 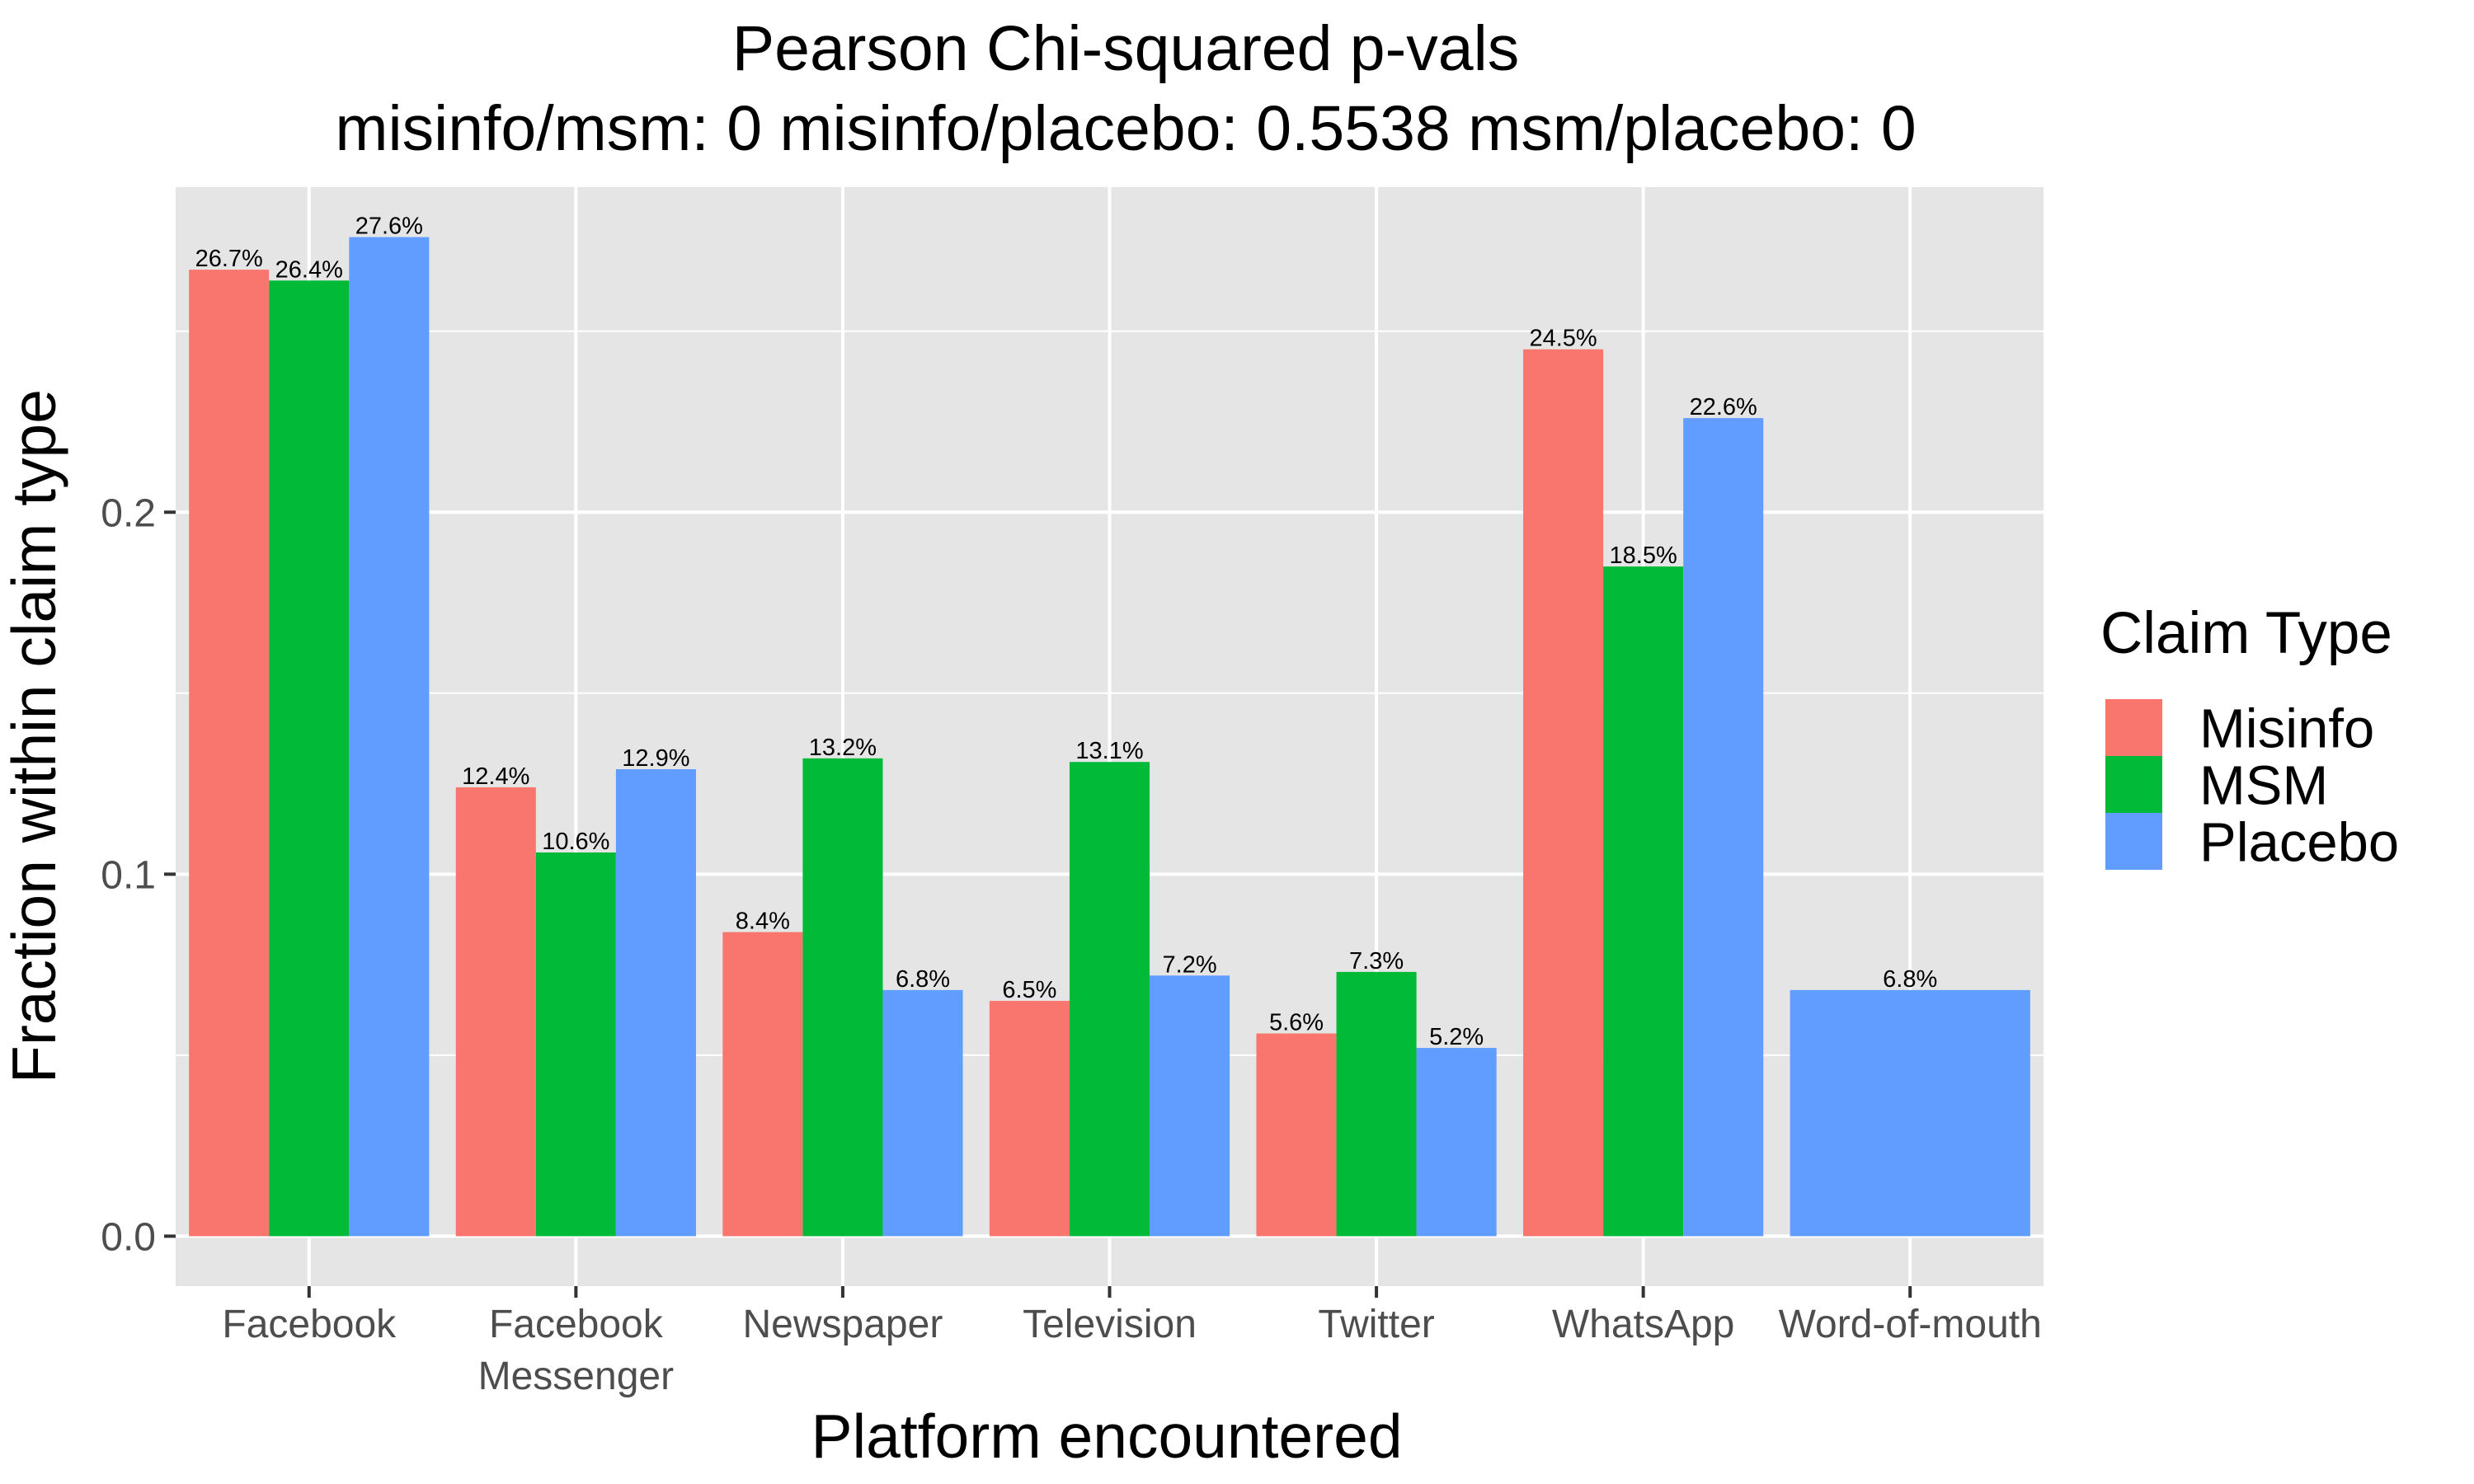 I want to click on legend-key-msm, so click(x=2133, y=784).